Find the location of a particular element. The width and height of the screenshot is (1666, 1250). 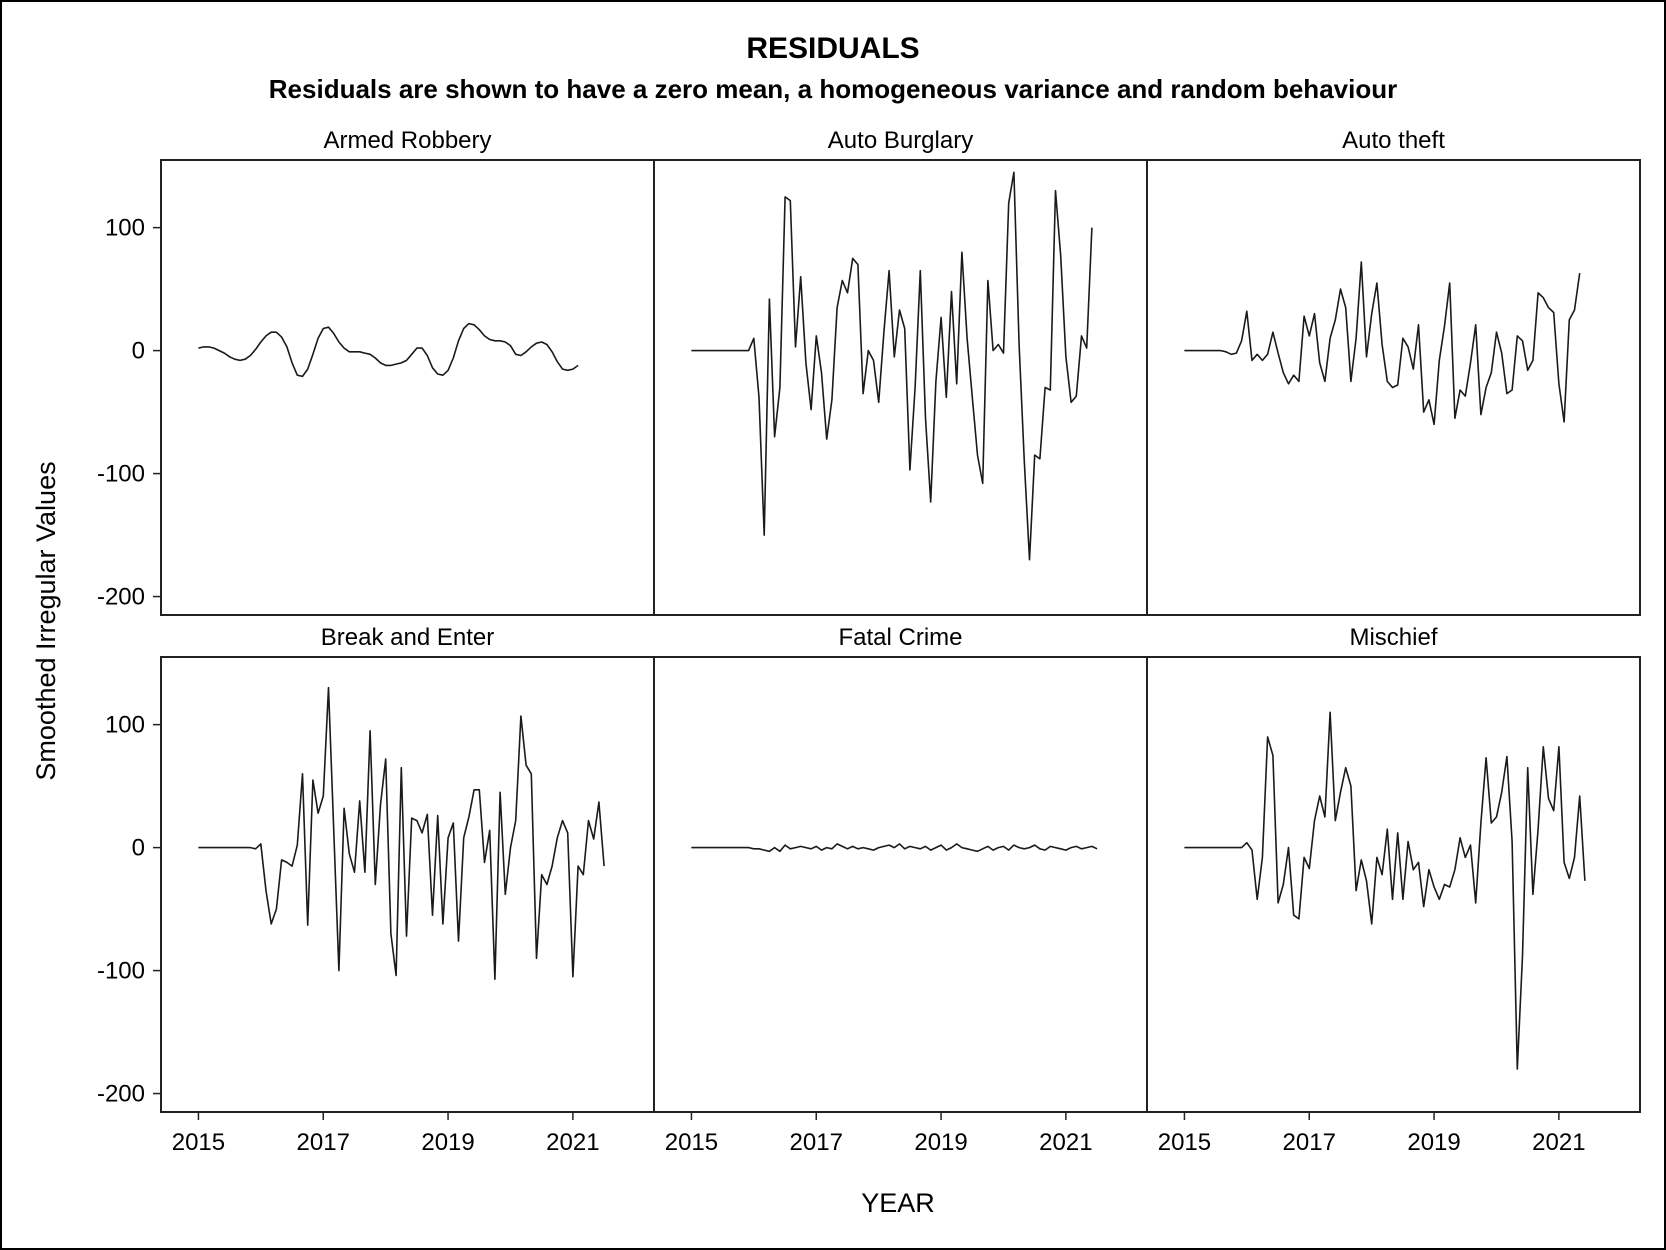

chart-title: RESIDUALS is located at coordinates (832, 48).